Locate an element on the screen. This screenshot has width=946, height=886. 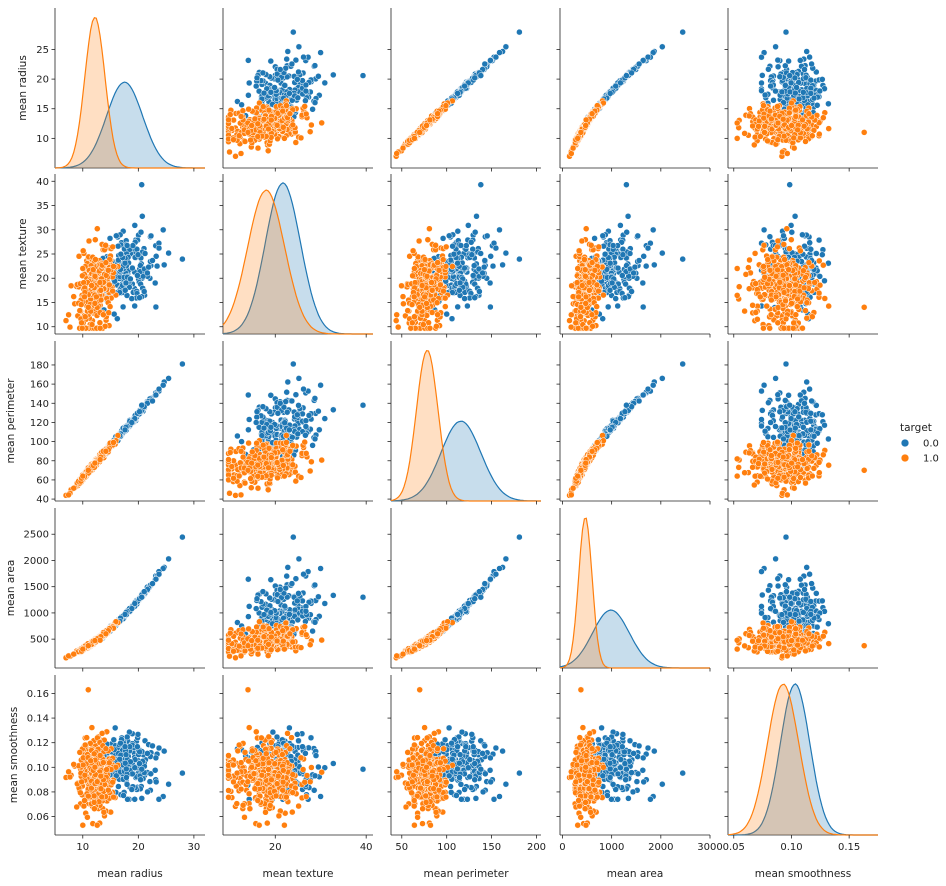
panel-mean-radius-vs-mean-texture is located at coordinates (296, 90).